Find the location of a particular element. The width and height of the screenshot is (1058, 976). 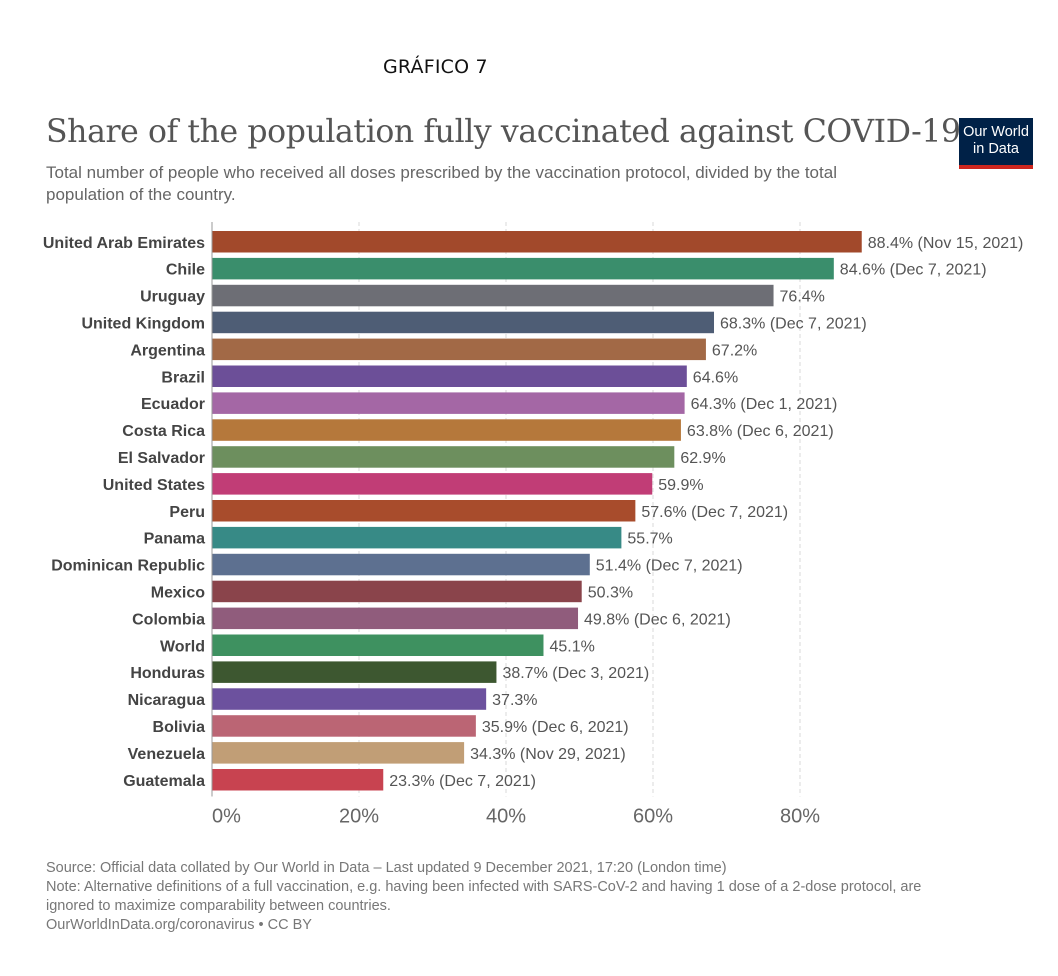

category-label: Panama is located at coordinates (174, 539).